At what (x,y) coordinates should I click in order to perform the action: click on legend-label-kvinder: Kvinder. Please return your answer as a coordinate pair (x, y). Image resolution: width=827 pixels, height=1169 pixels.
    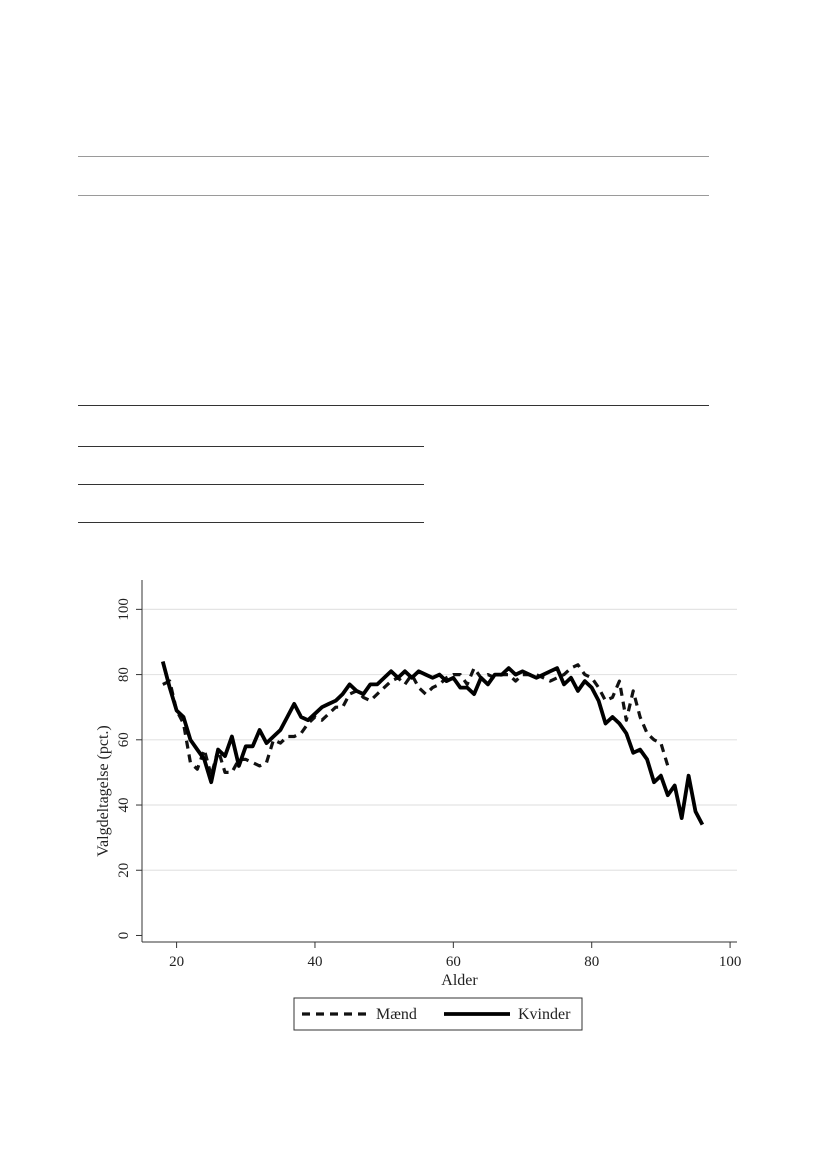
    Looking at the image, I should click on (544, 1014).